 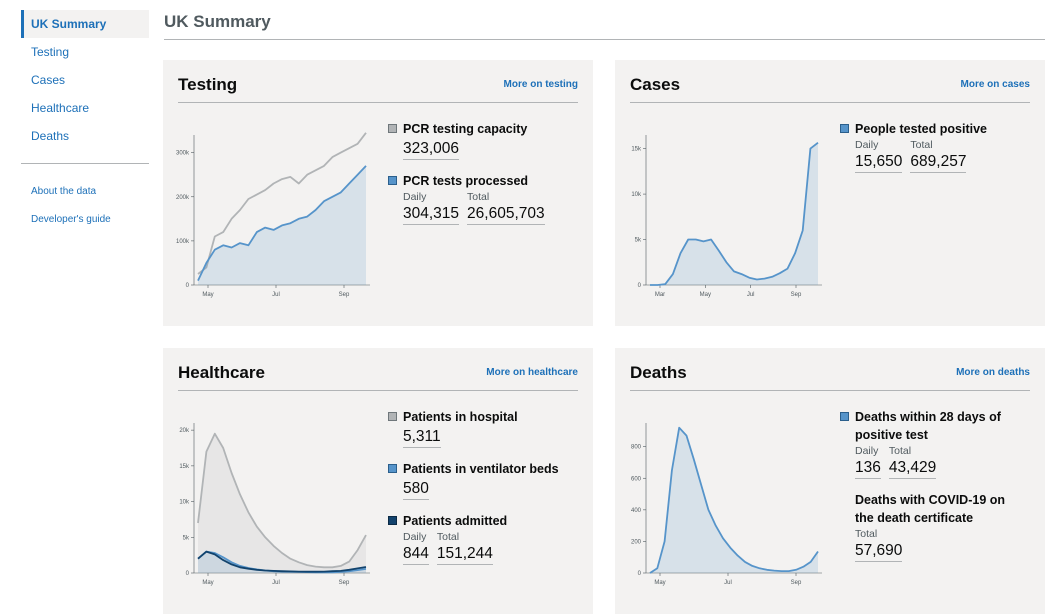 What do you see at coordinates (868, 468) in the screenshot?
I see `daily-value: 136` at bounding box center [868, 468].